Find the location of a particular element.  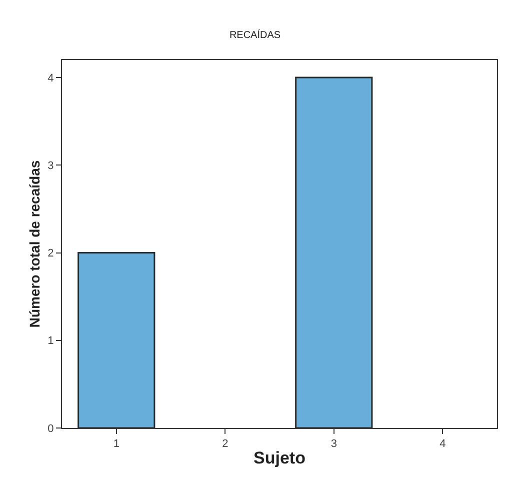

y-tick-label: 4 is located at coordinates (51, 78).